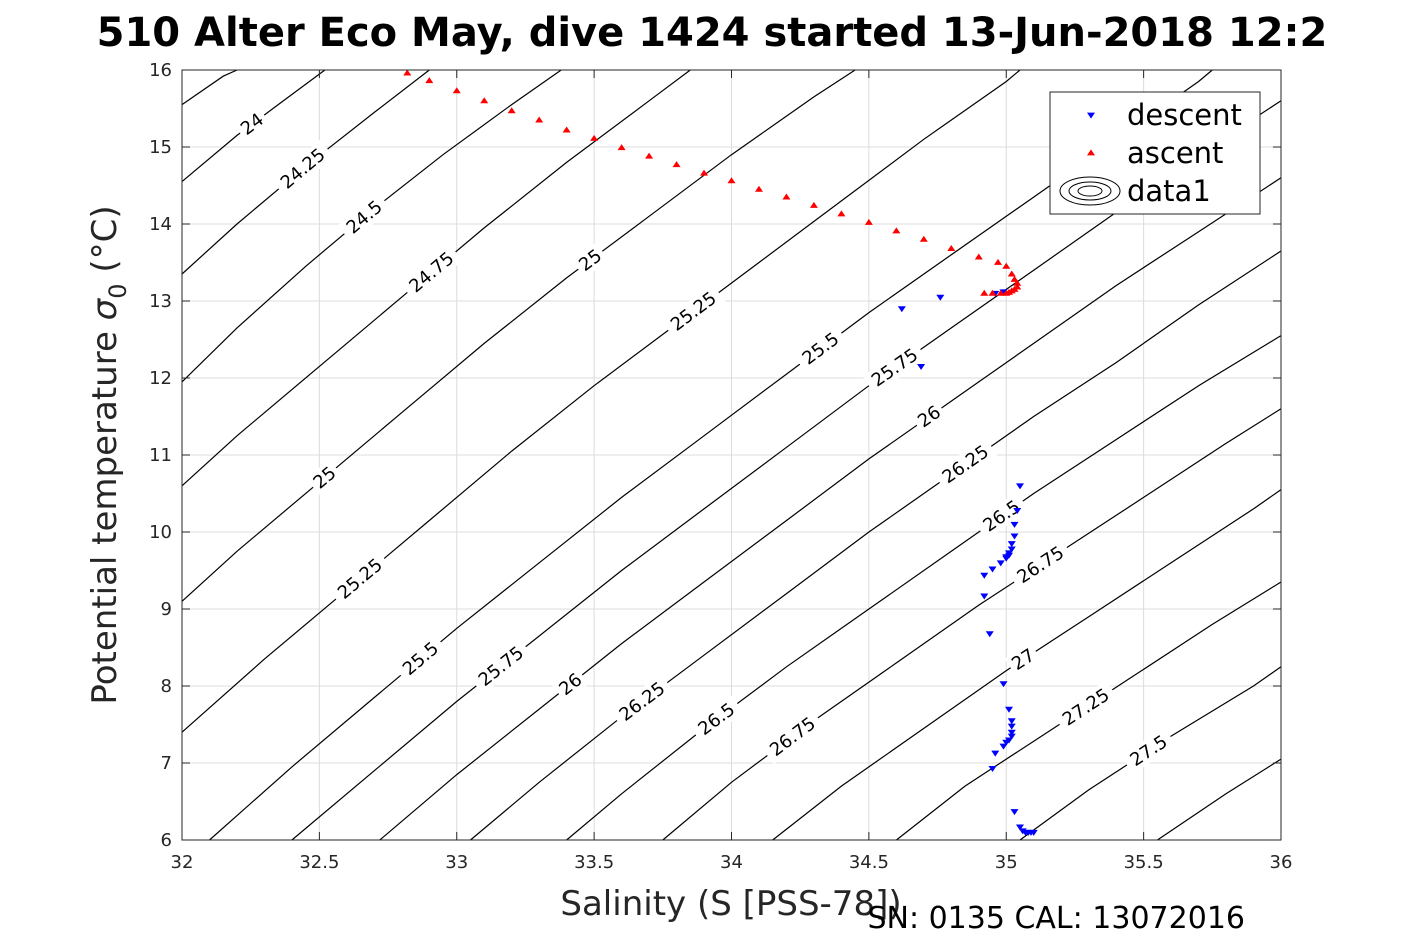  Describe the element at coordinates (160, 378) in the screenshot. I see `y-tick-label: 12` at that location.